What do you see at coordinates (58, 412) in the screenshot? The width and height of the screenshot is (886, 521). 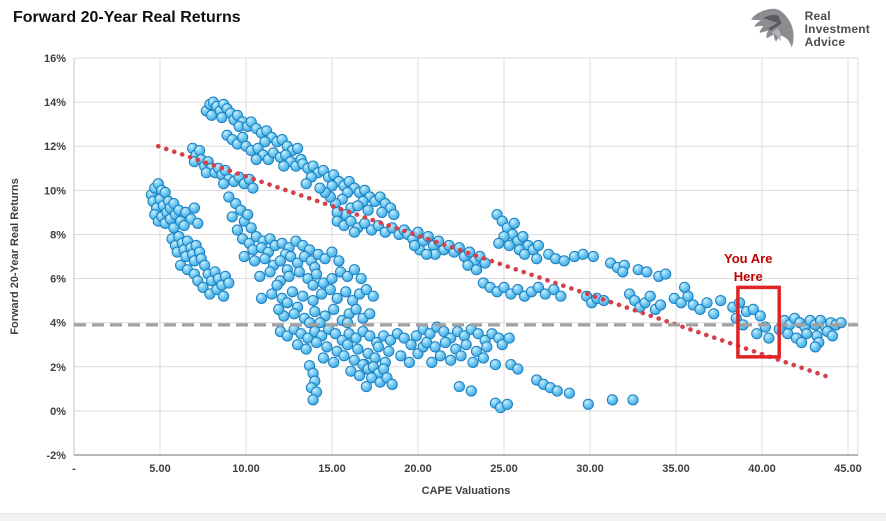 I see `y-tick-label: 0%` at bounding box center [58, 412].